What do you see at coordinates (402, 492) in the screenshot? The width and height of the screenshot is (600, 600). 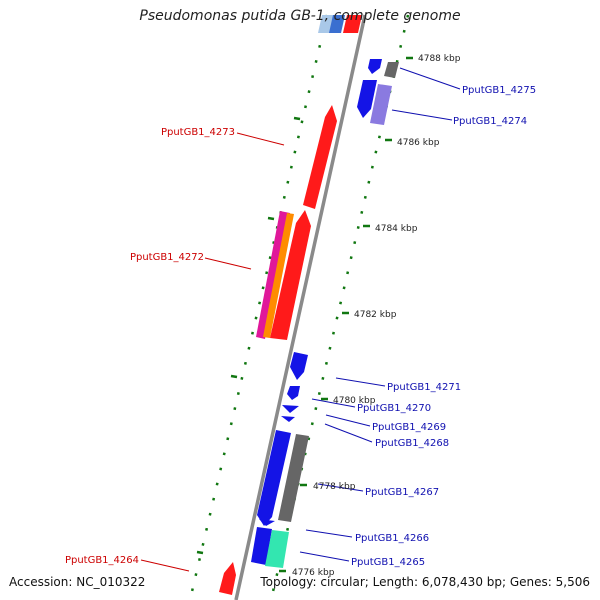 I see `gene-label-4267: PputGB1_4267` at bounding box center [402, 492].